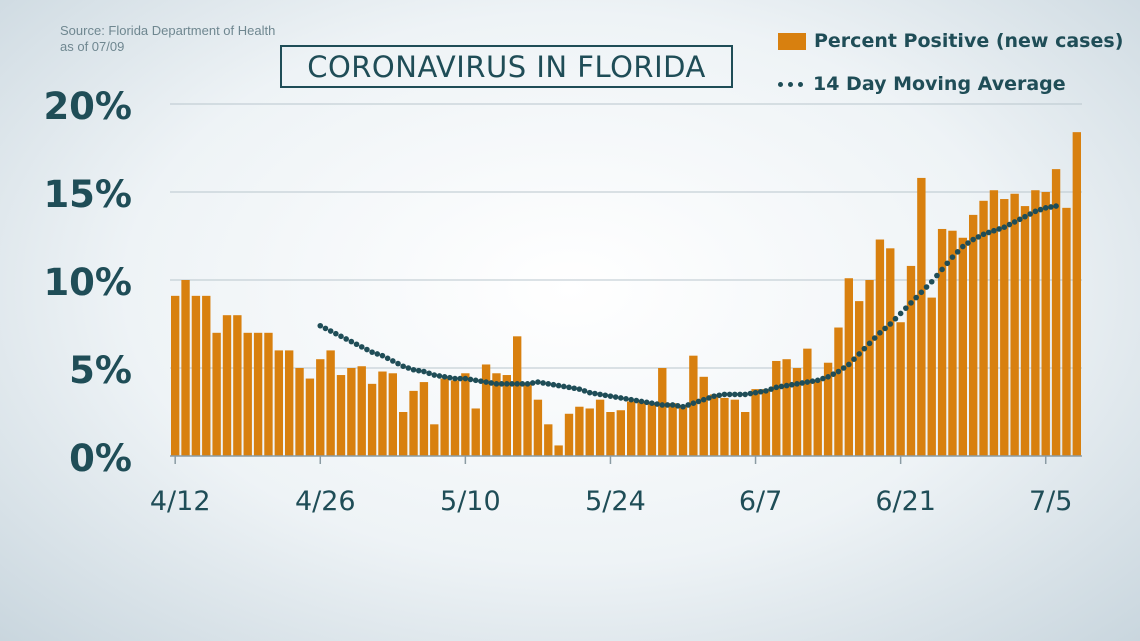 The image size is (1140, 641). I want to click on x-tick-label: 6/21, so click(905, 501).